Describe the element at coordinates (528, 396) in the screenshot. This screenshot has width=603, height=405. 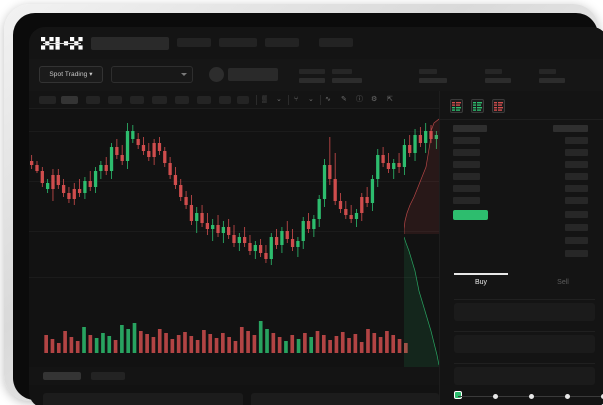
I see `amount-percent-slider` at that location.